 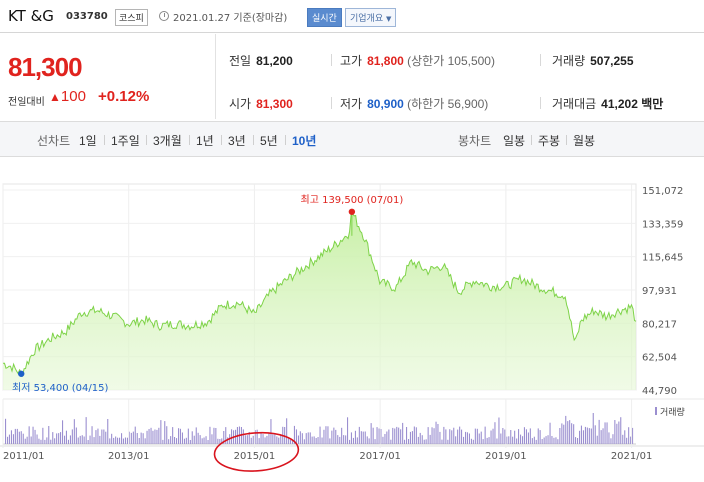 I want to click on stat-label: 고가, so click(x=351, y=61).